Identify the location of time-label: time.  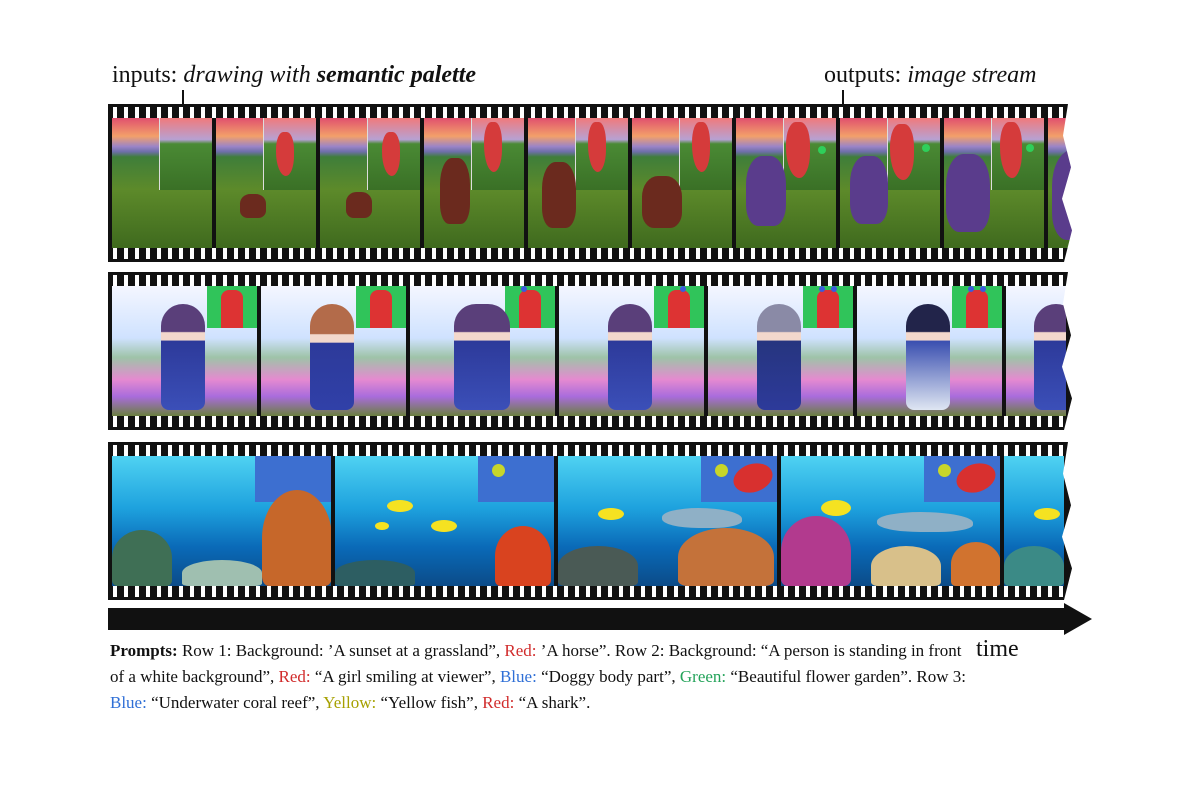
(997, 649).